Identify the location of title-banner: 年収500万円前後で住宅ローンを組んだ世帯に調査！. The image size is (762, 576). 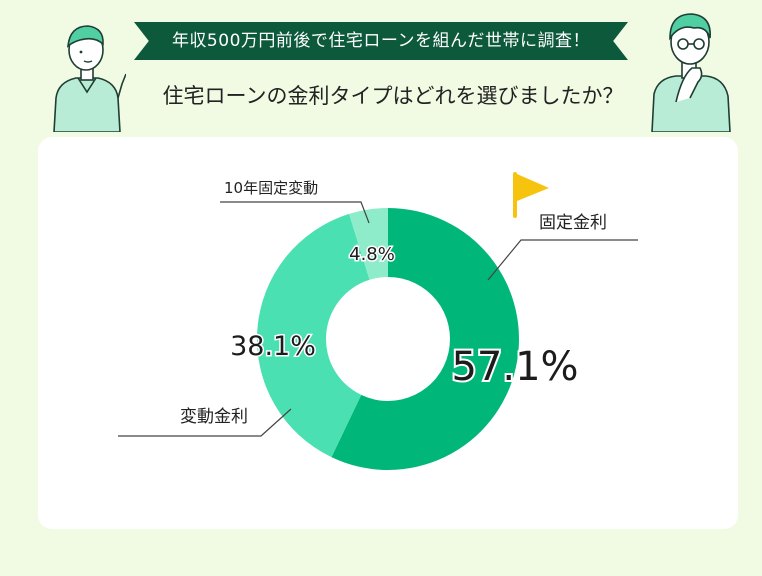
(381, 41).